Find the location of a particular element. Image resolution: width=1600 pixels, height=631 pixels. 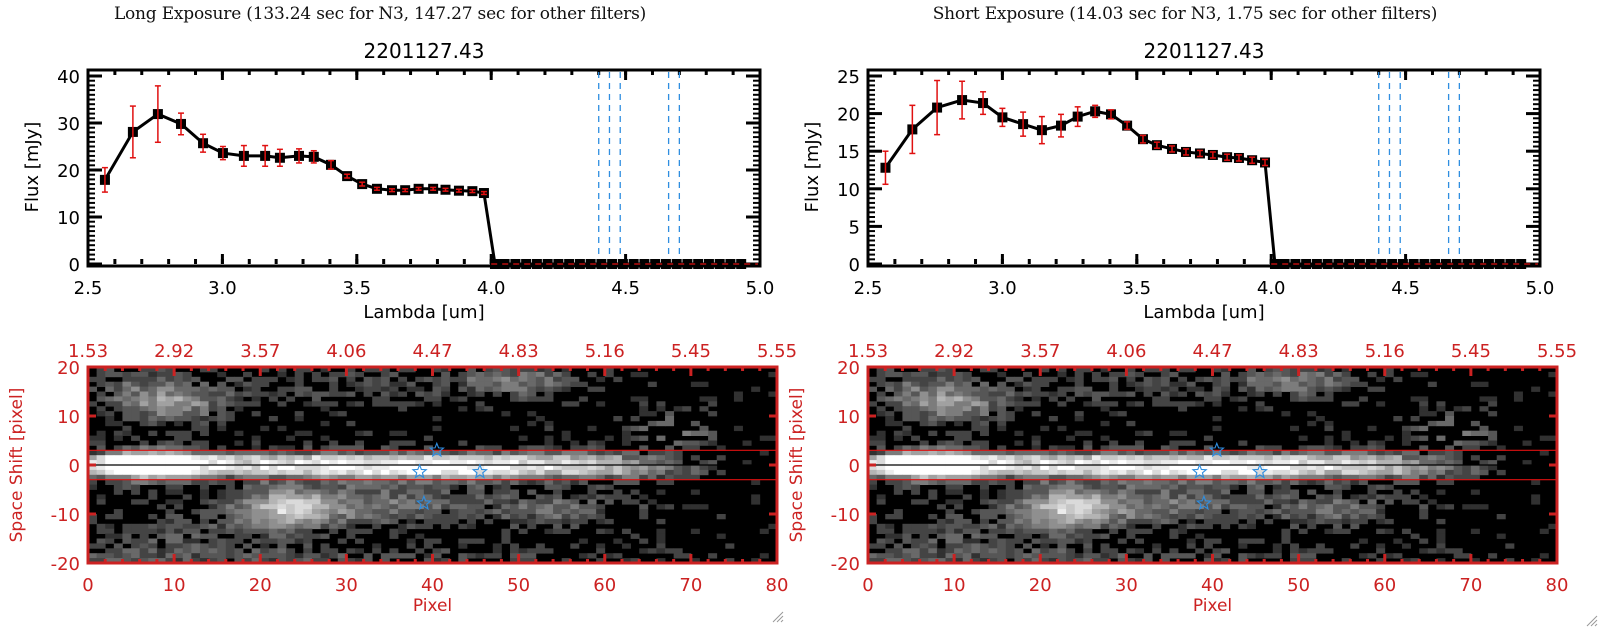

x-tick-label: 80 is located at coordinates (777, 585).